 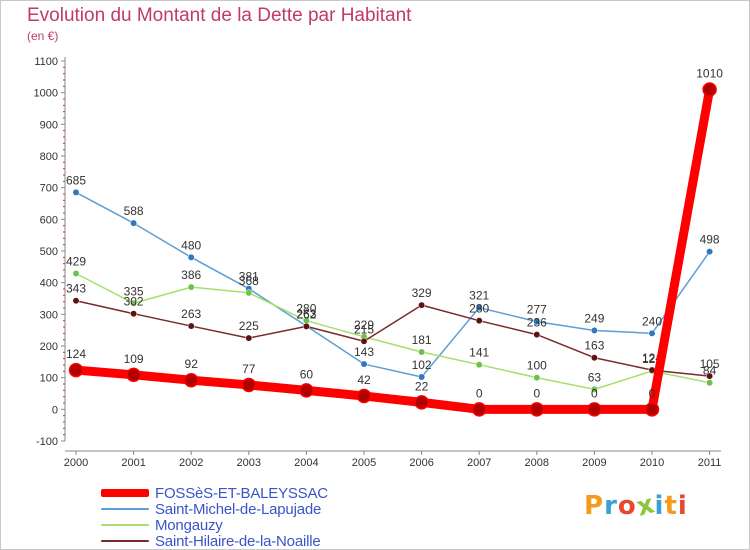 I want to click on y-tick-label: 500, so click(x=49, y=252).